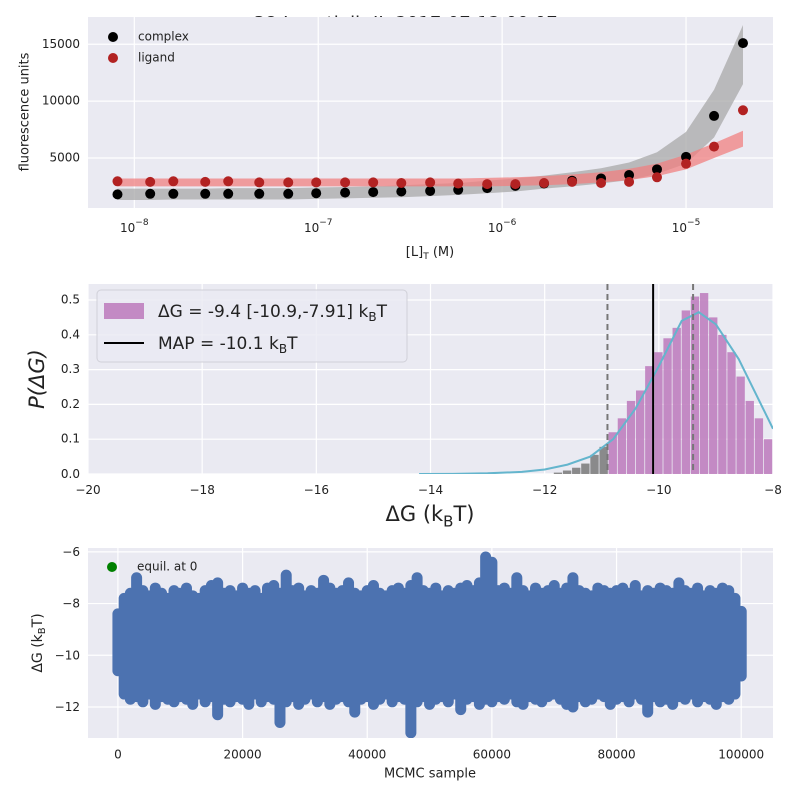 This screenshot has height=800, width=800. What do you see at coordinates (70, 334) in the screenshot?
I see `y-tick-label: 0.4` at bounding box center [70, 334].